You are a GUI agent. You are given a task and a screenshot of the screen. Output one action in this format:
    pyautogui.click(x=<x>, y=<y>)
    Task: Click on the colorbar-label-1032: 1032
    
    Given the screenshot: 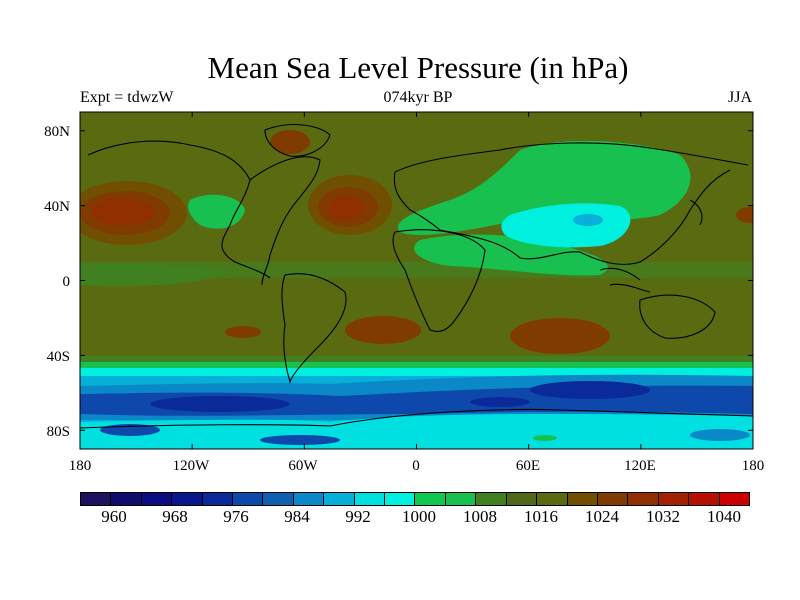 What is the action you would take?
    pyautogui.click(x=663, y=516)
    